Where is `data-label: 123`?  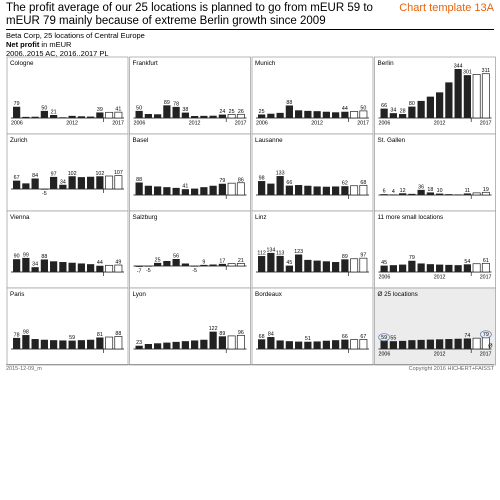 data-label: 123 is located at coordinates (298, 252).